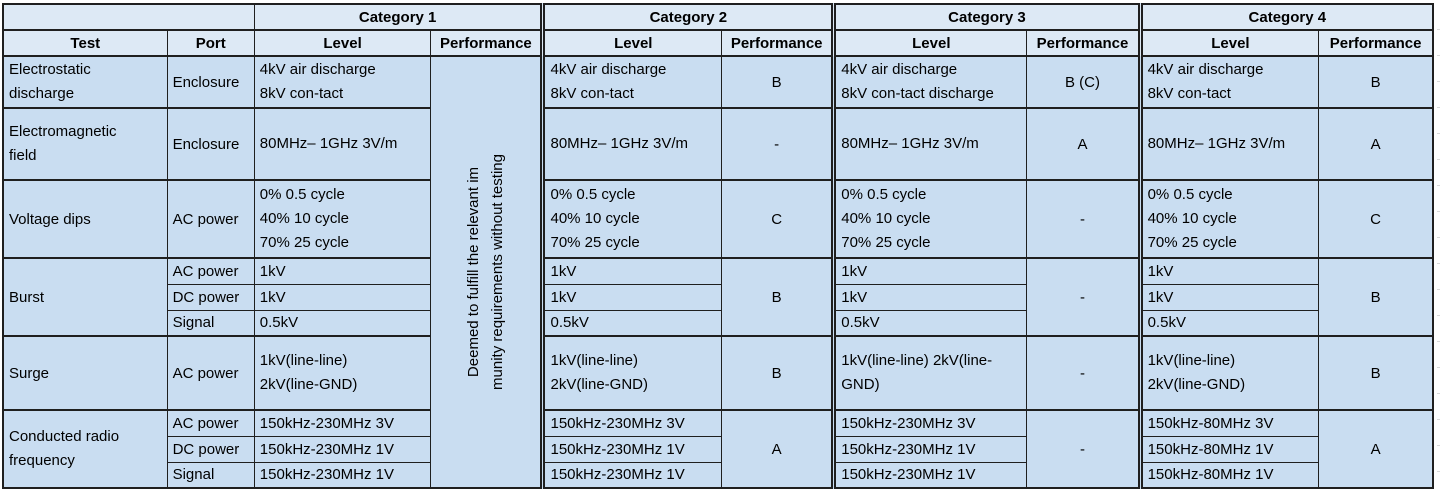 This screenshot has height=491, width=1440. Describe the element at coordinates (929, 423) in the screenshot. I see `cell-crf-ac-cat3-level: 150kHz-230MHz 3V` at that location.